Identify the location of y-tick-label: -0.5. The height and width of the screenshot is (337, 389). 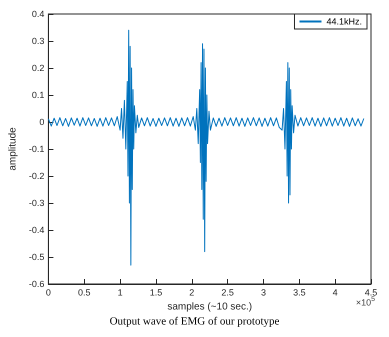
(36, 257).